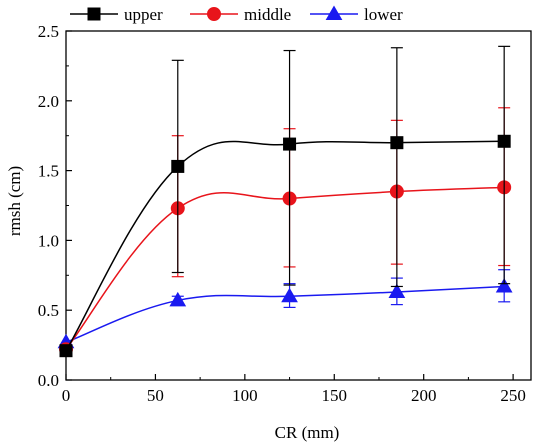  What do you see at coordinates (424, 395) in the screenshot?
I see `x-tick-label: 200` at bounding box center [424, 395].